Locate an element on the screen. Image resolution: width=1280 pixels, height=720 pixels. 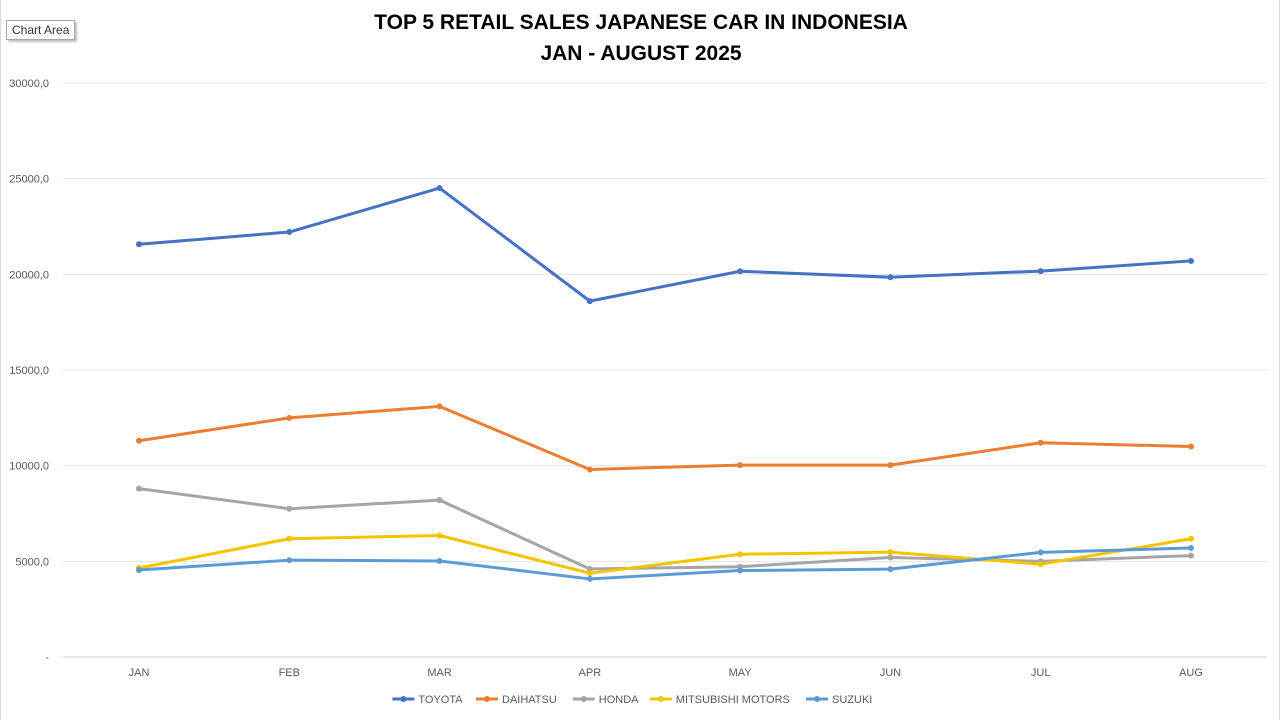
y-tick-label: 10000,0 is located at coordinates (29, 467).